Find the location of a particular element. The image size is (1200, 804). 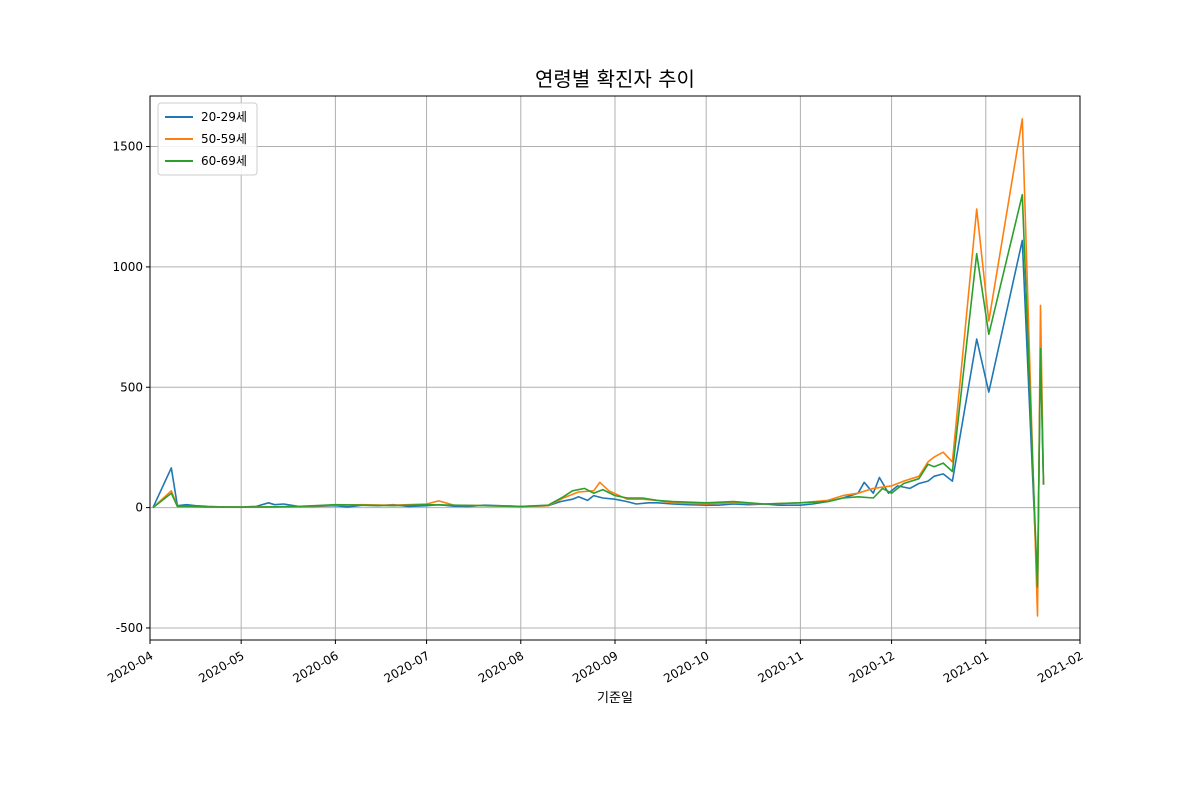

legend-box is located at coordinates (207, 139).